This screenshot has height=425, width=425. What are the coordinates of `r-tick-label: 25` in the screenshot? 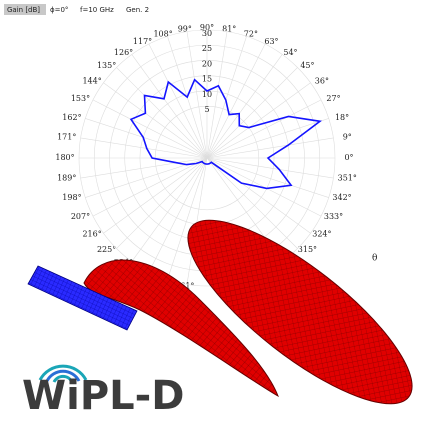 It's located at (207, 48).